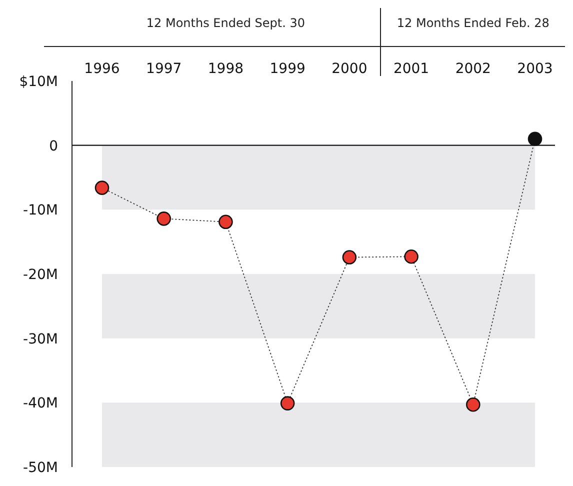 The image size is (573, 486). I want to click on x-tick-label: 2000, so click(350, 69).